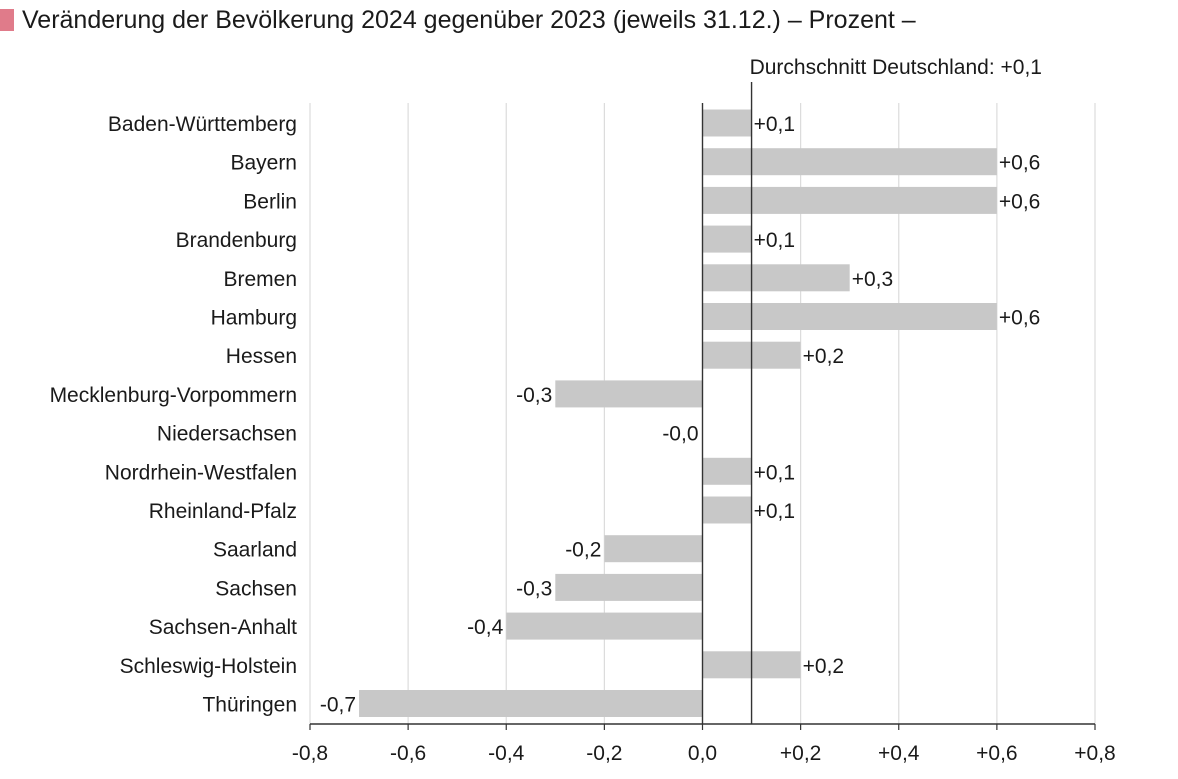  Describe the element at coordinates (800, 753) in the screenshot. I see `x-tick-label: +0,2` at that location.